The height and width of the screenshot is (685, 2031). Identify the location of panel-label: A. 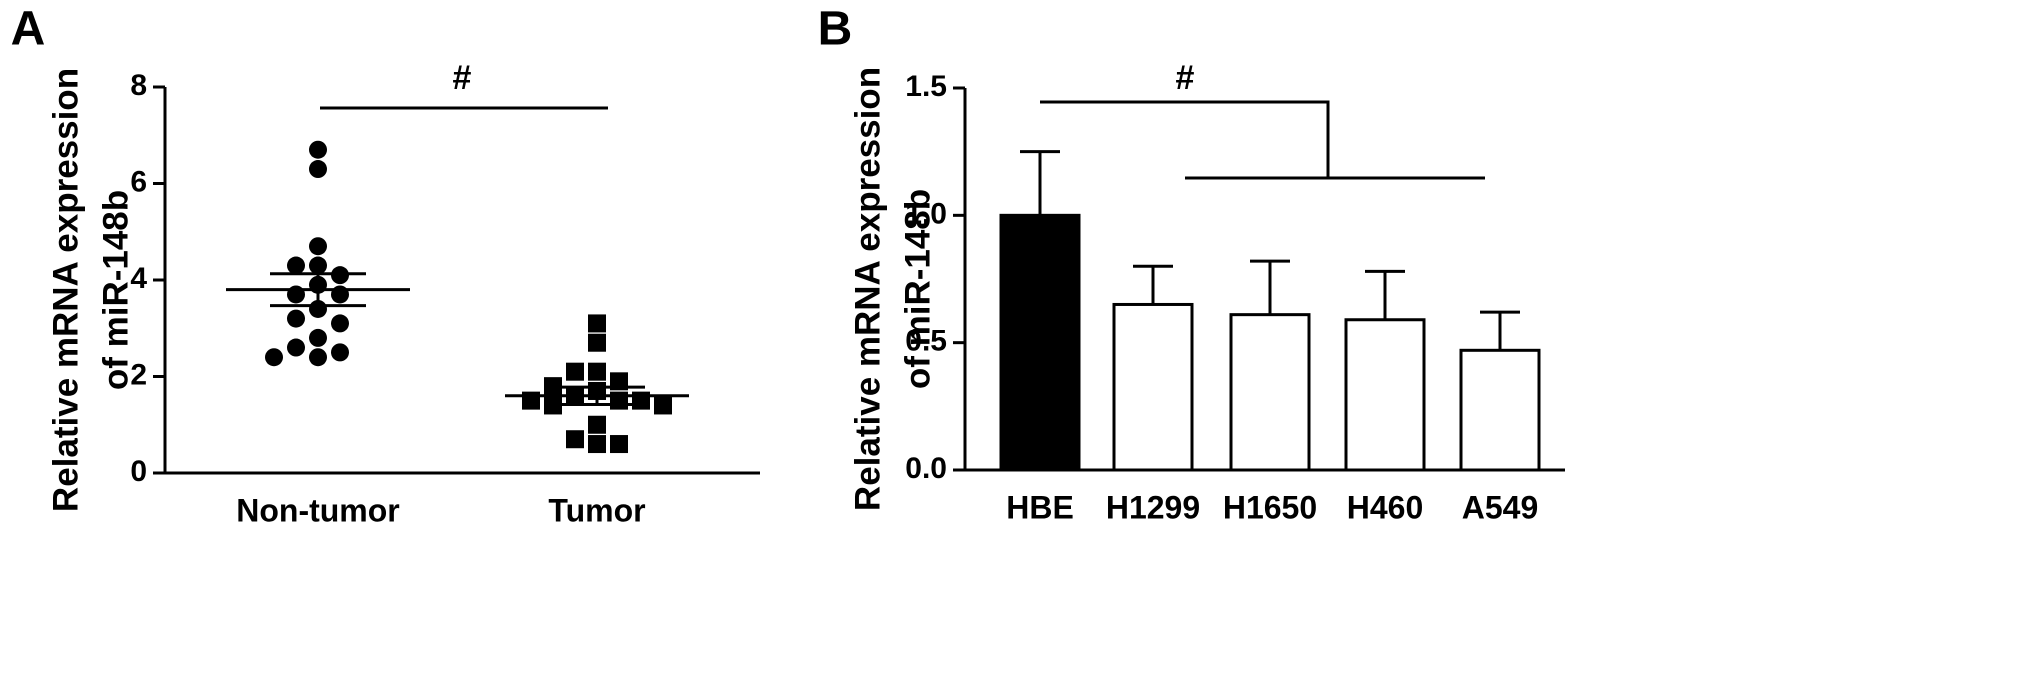
(28, 29).